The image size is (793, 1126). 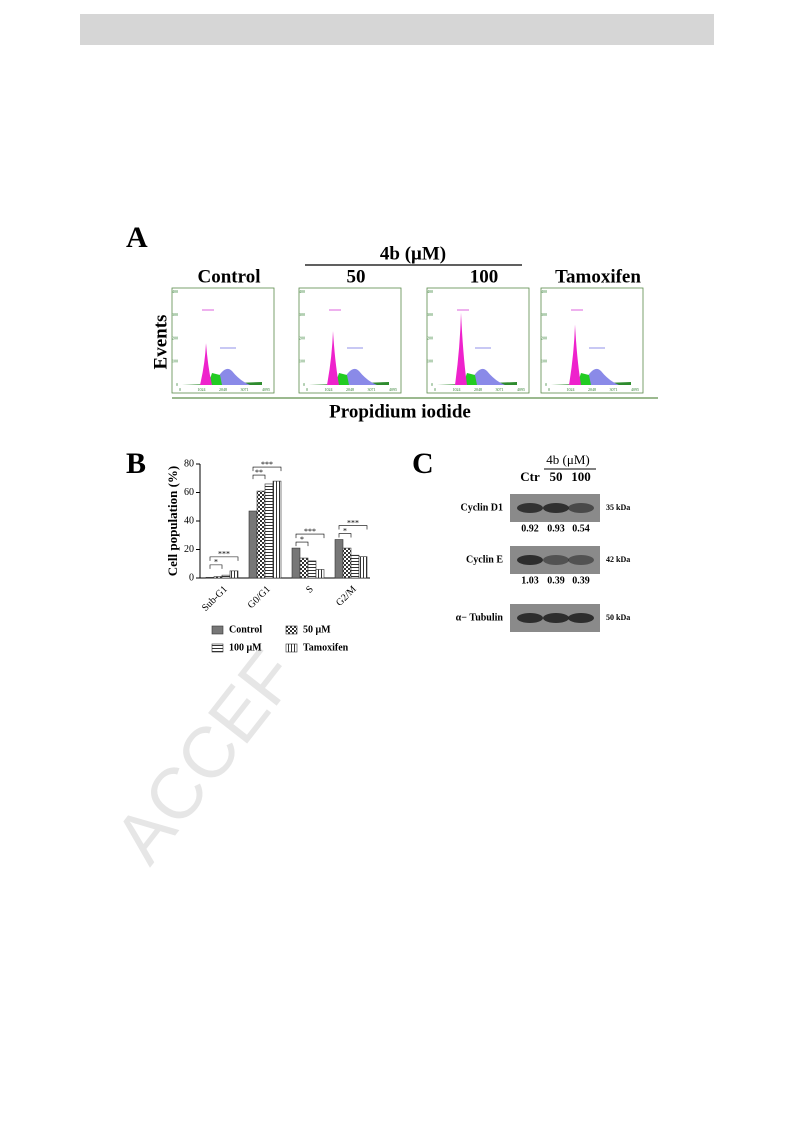 What do you see at coordinates (356, 276) in the screenshot?
I see `plot-title: 50` at bounding box center [356, 276].